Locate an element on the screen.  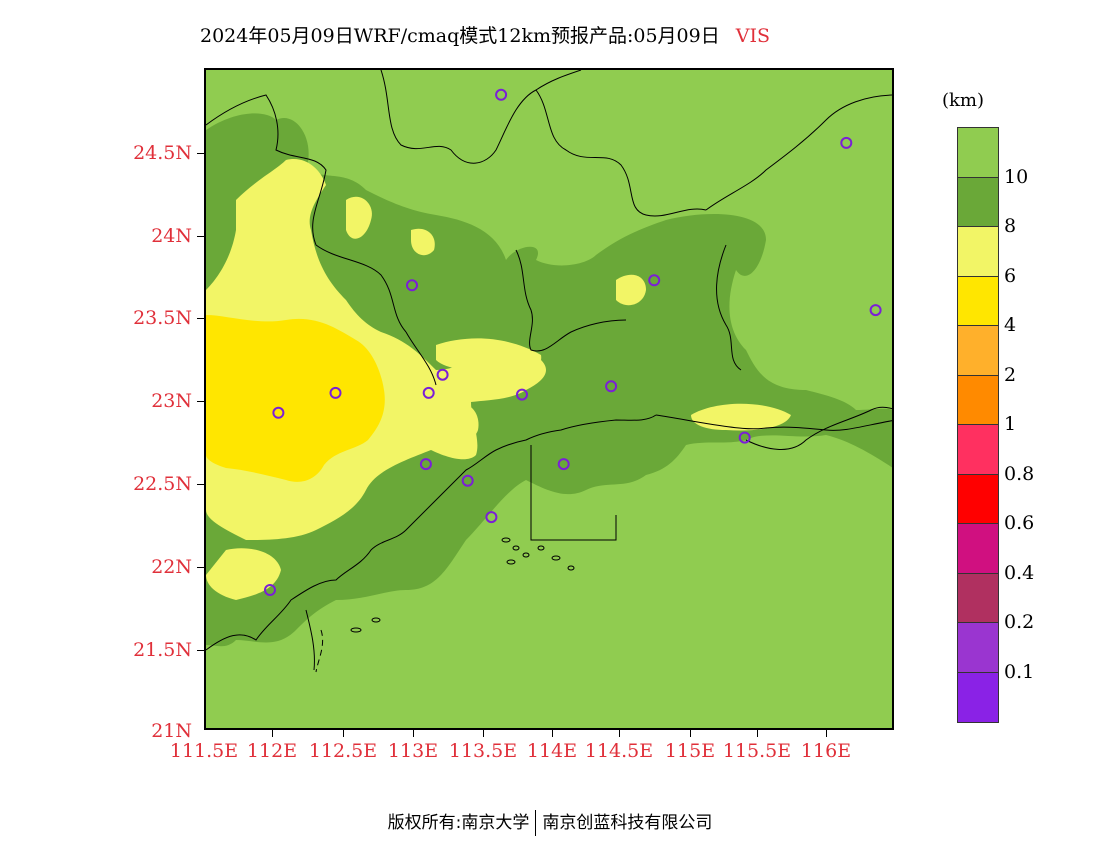
colorbar-unit: (km) is located at coordinates (963, 100).